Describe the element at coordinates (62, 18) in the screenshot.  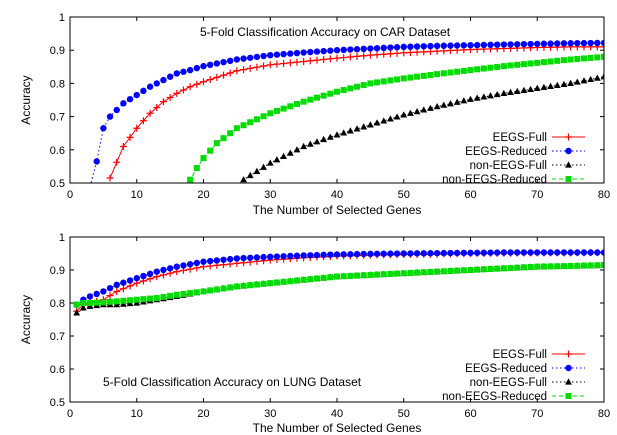
I see `y-tick-label: 1` at that location.